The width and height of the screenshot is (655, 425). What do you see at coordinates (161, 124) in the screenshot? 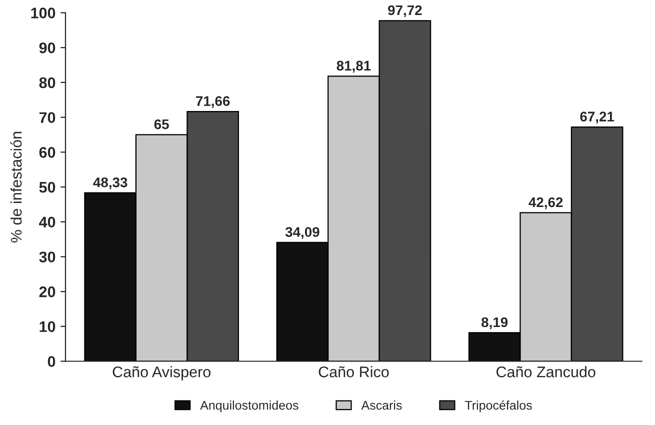
I see `data-label: 65` at bounding box center [161, 124].